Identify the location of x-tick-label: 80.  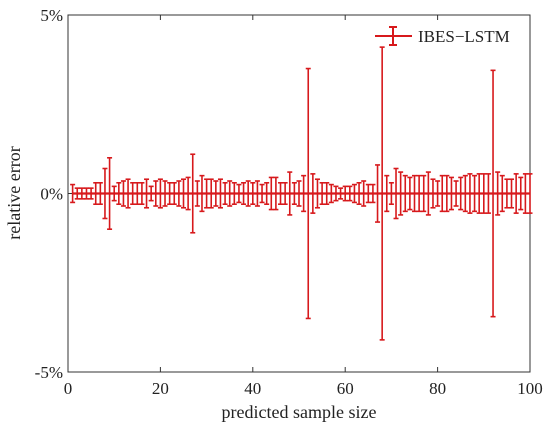
(437, 388).